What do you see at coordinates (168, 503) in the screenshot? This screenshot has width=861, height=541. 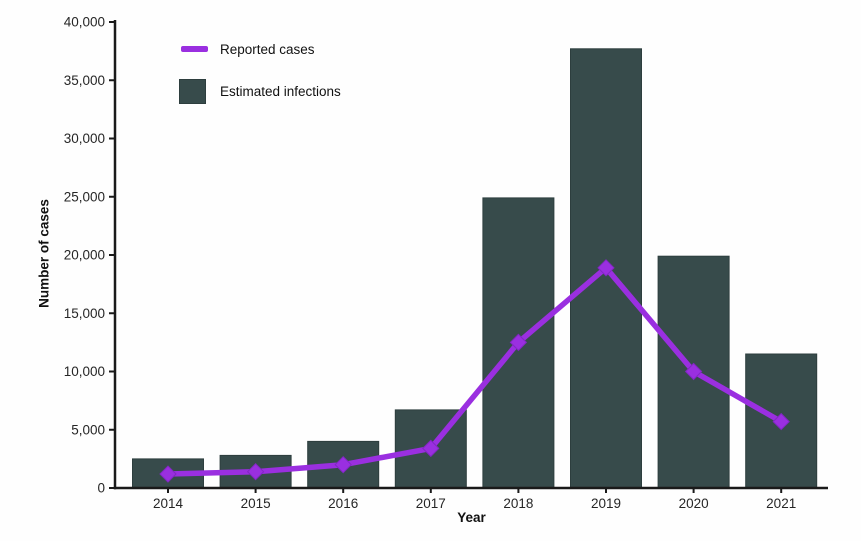 I see `x-tick-label: 2014` at bounding box center [168, 503].